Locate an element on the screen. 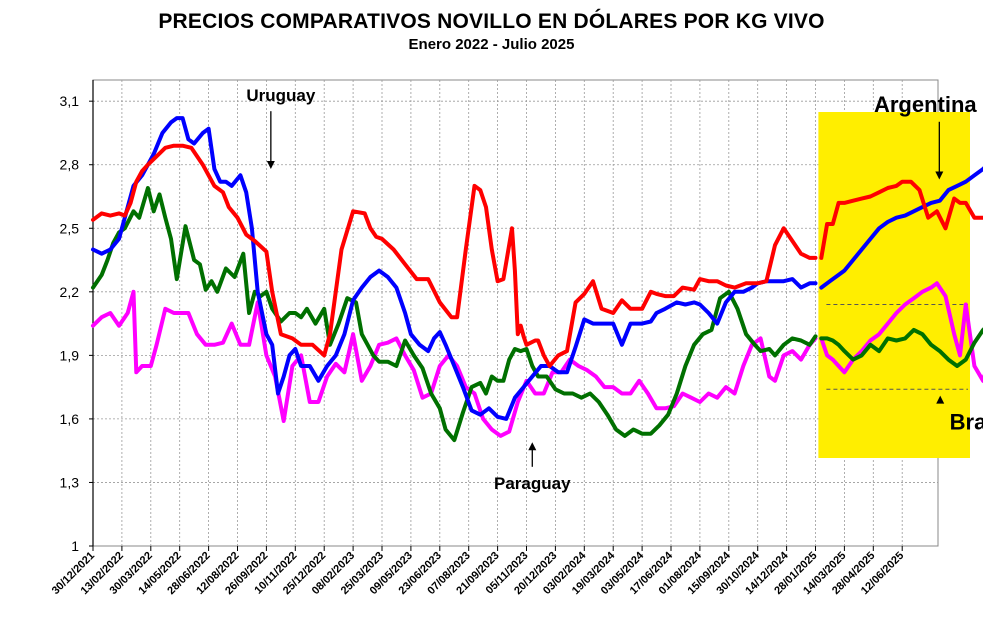  y-tick-label: 1,6 is located at coordinates (70, 419).